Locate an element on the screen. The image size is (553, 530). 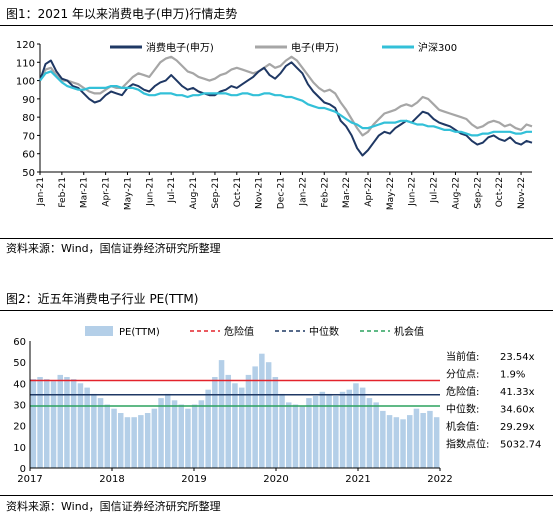
figure2-top-rule is located at coordinates (276, 310).